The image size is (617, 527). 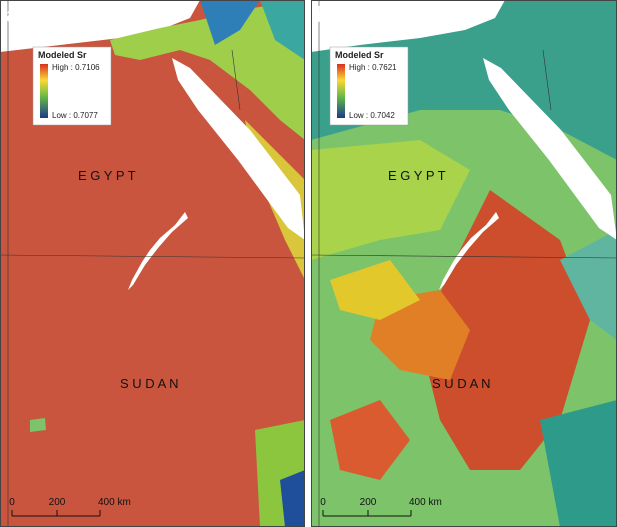 I want to click on legend: Modeled Sr High : 0.7621 Low : 0.7042, so click(x=369, y=86).